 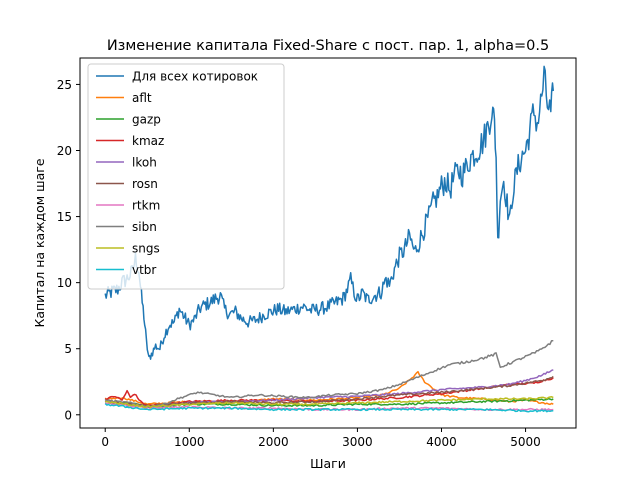 What do you see at coordinates (441, 442) in the screenshot?
I see `x-tick-label: 4000` at bounding box center [441, 442].